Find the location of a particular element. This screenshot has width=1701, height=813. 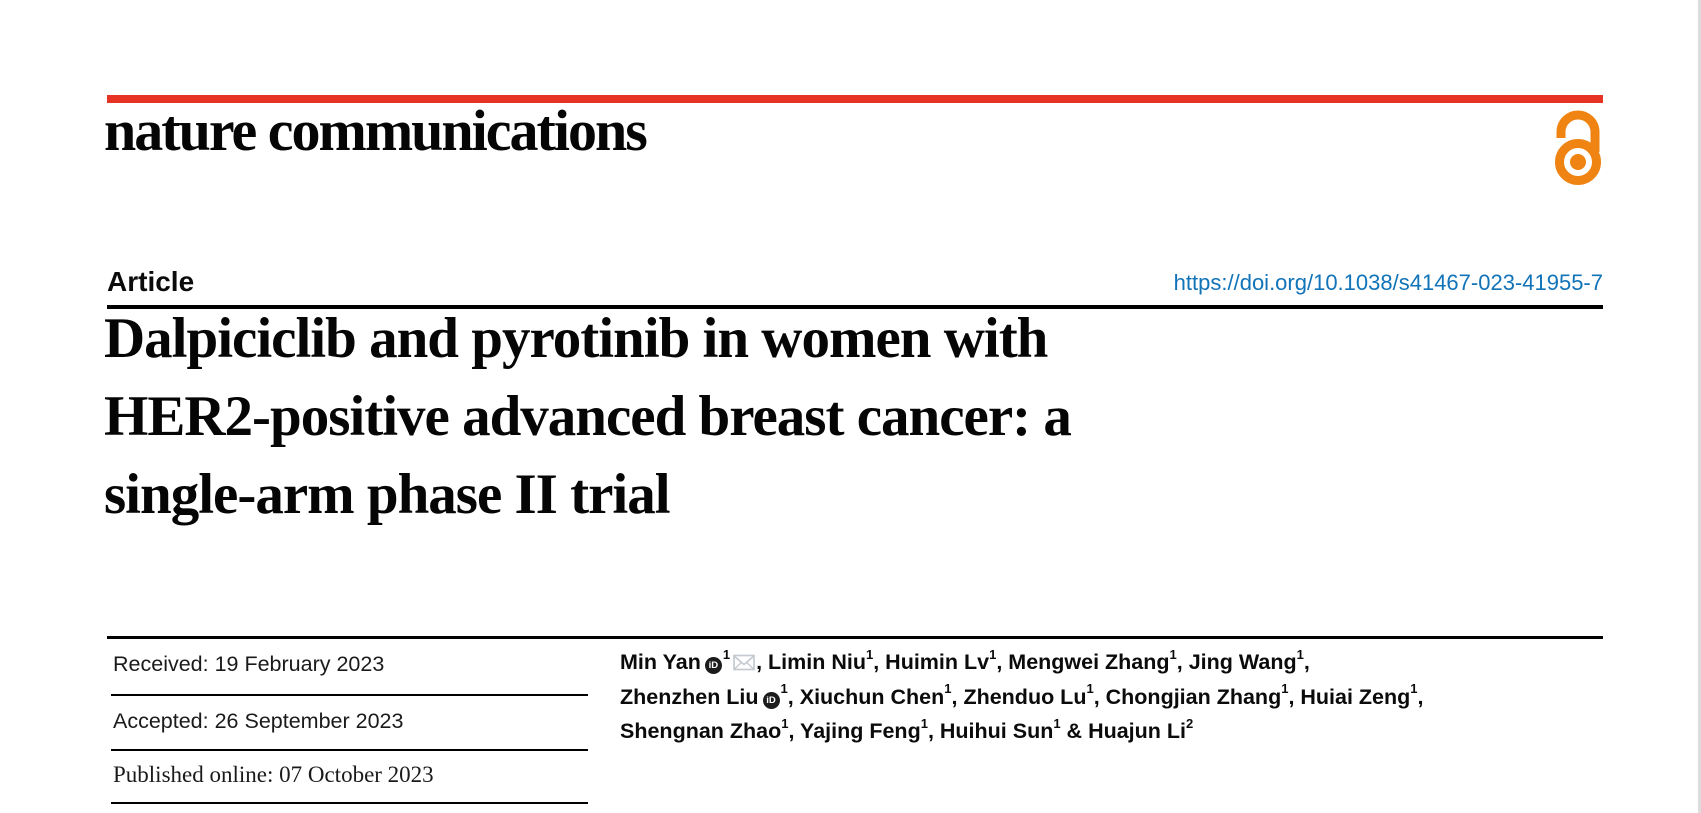

author: Yajing Feng1, is located at coordinates (870, 729).